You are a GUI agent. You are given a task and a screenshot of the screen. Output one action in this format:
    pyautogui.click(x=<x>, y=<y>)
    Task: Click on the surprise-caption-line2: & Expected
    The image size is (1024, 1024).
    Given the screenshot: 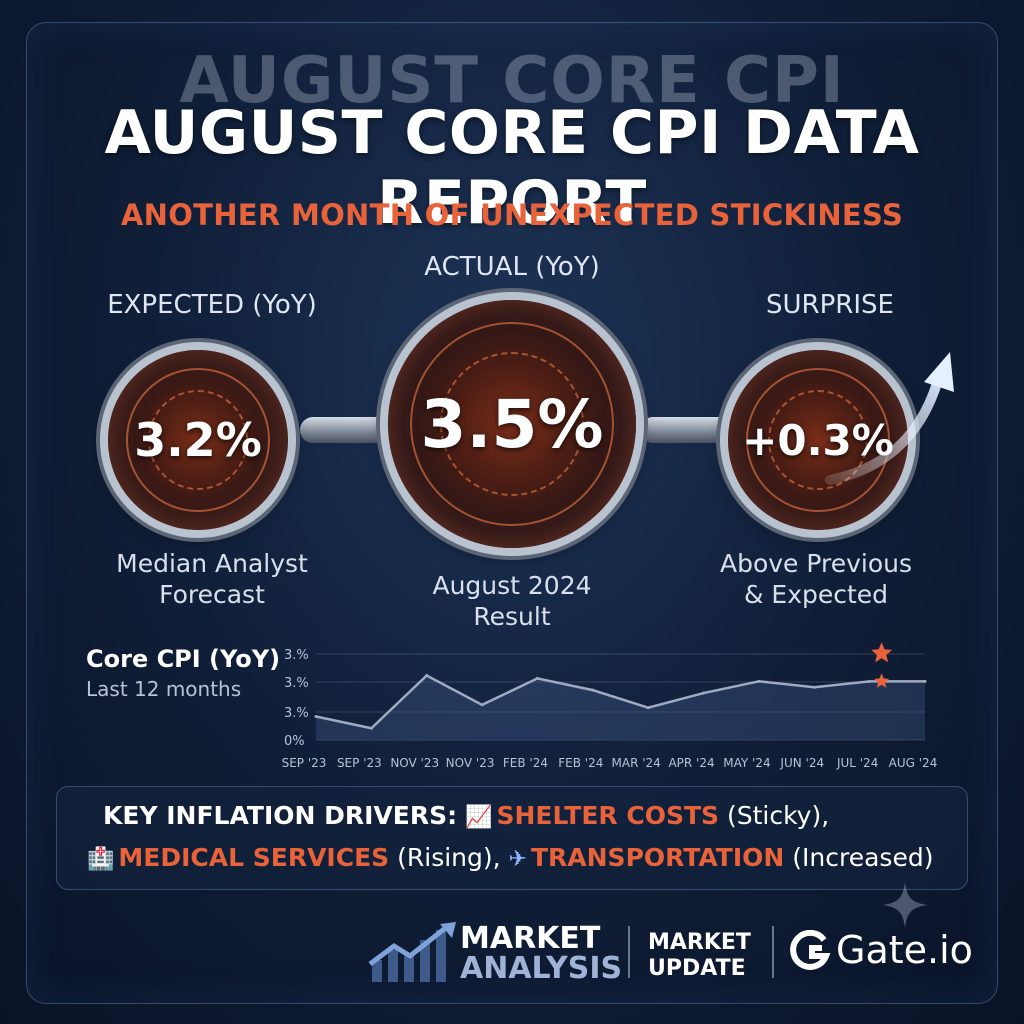 What is the action you would take?
    pyautogui.click(x=816, y=594)
    